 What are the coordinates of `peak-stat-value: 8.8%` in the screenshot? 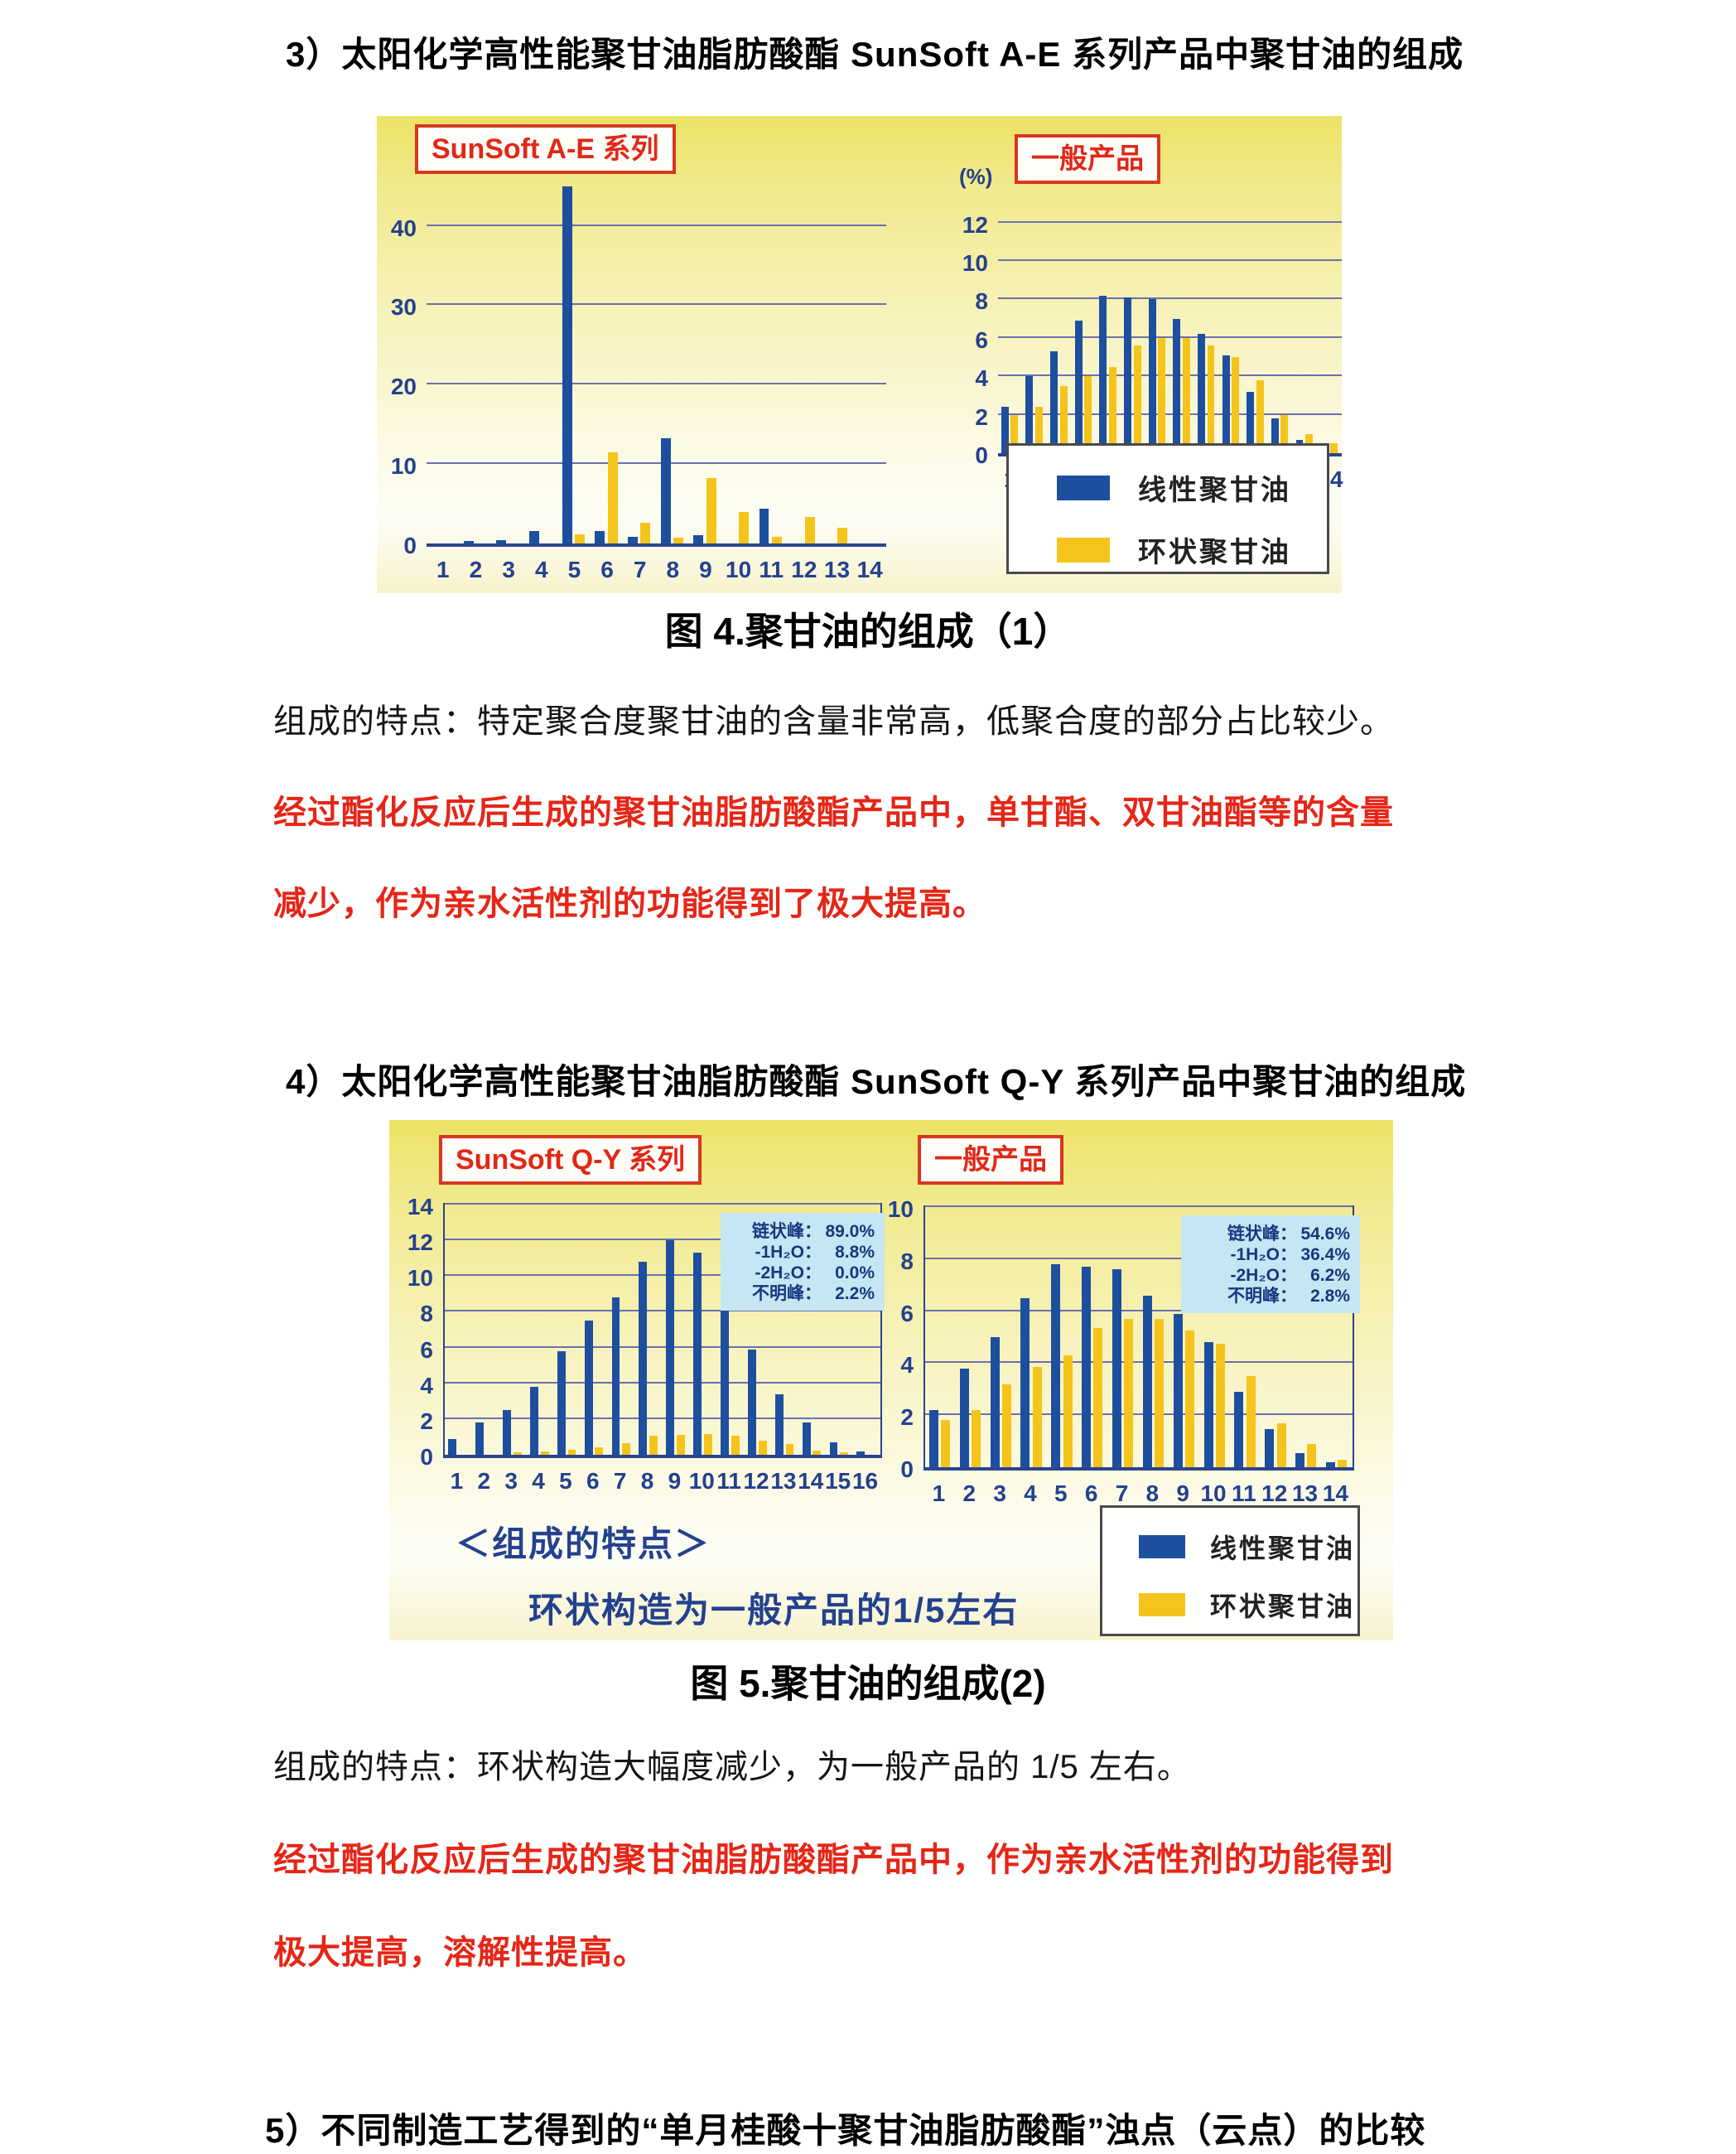 It's located at (855, 1252).